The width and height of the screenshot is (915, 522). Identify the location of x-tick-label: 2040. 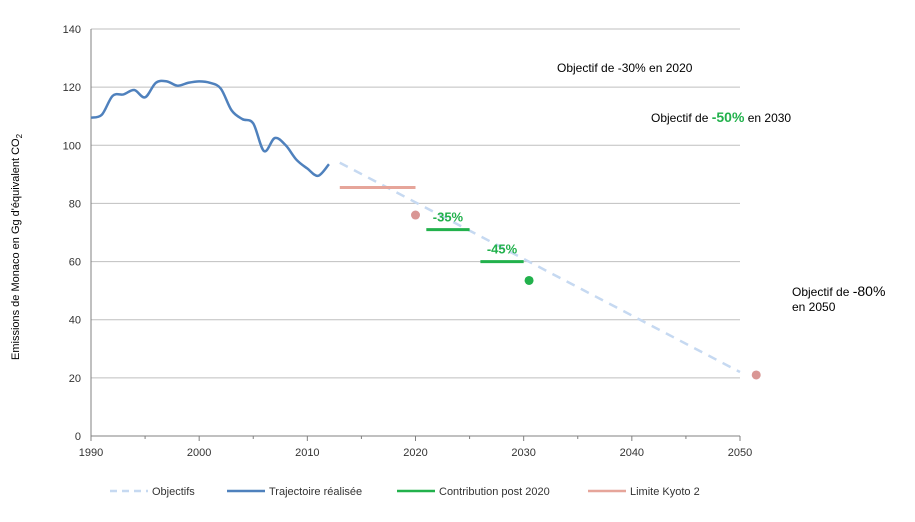
(632, 453).